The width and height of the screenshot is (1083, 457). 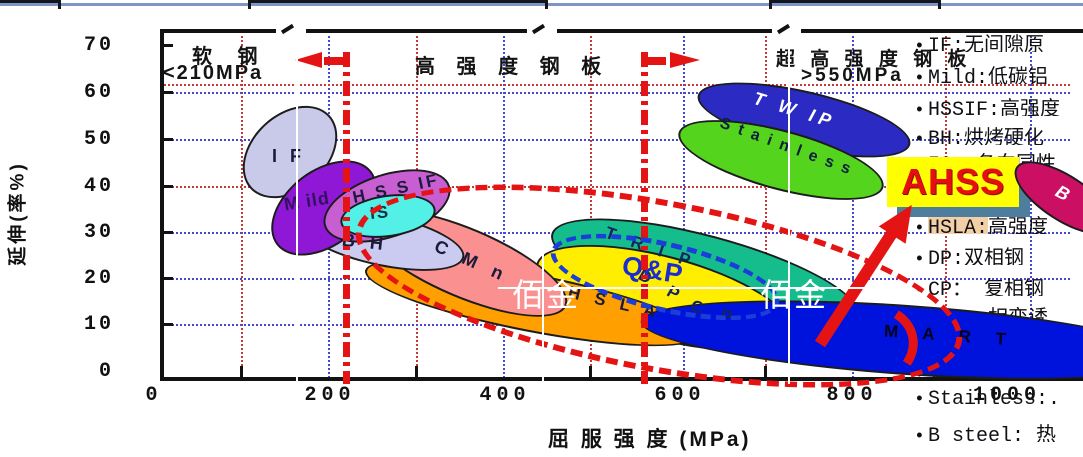 I want to click on arrow-left-icon, so click(x=308, y=60).